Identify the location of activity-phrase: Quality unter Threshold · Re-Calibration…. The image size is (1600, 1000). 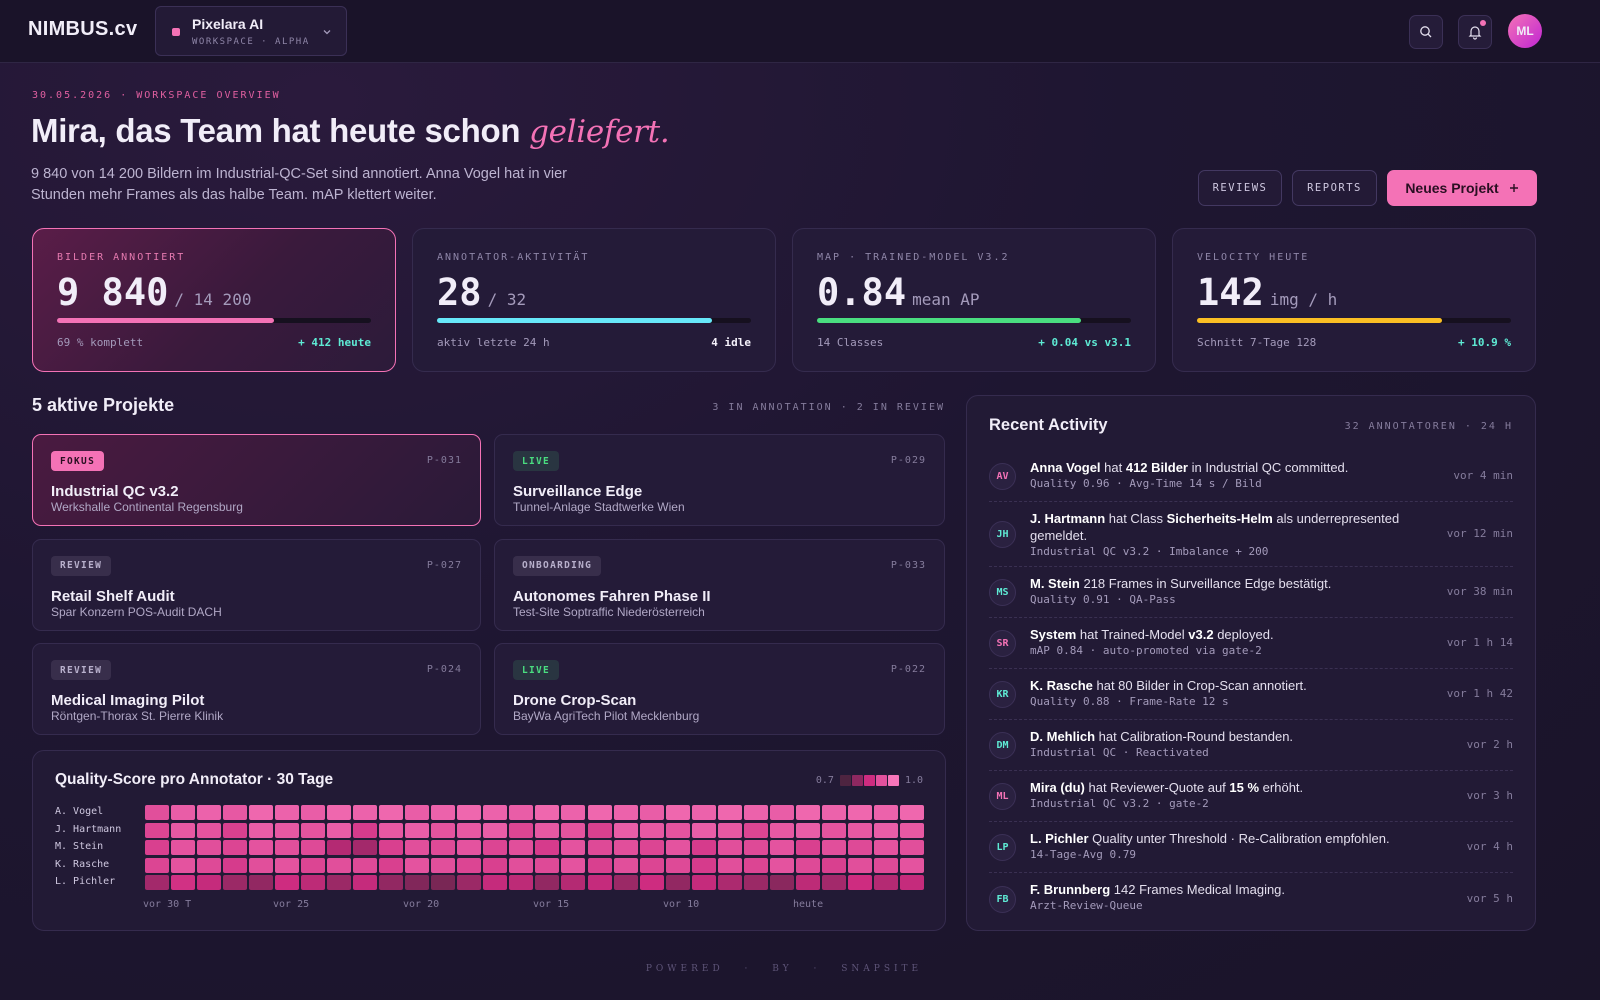
(1239, 838).